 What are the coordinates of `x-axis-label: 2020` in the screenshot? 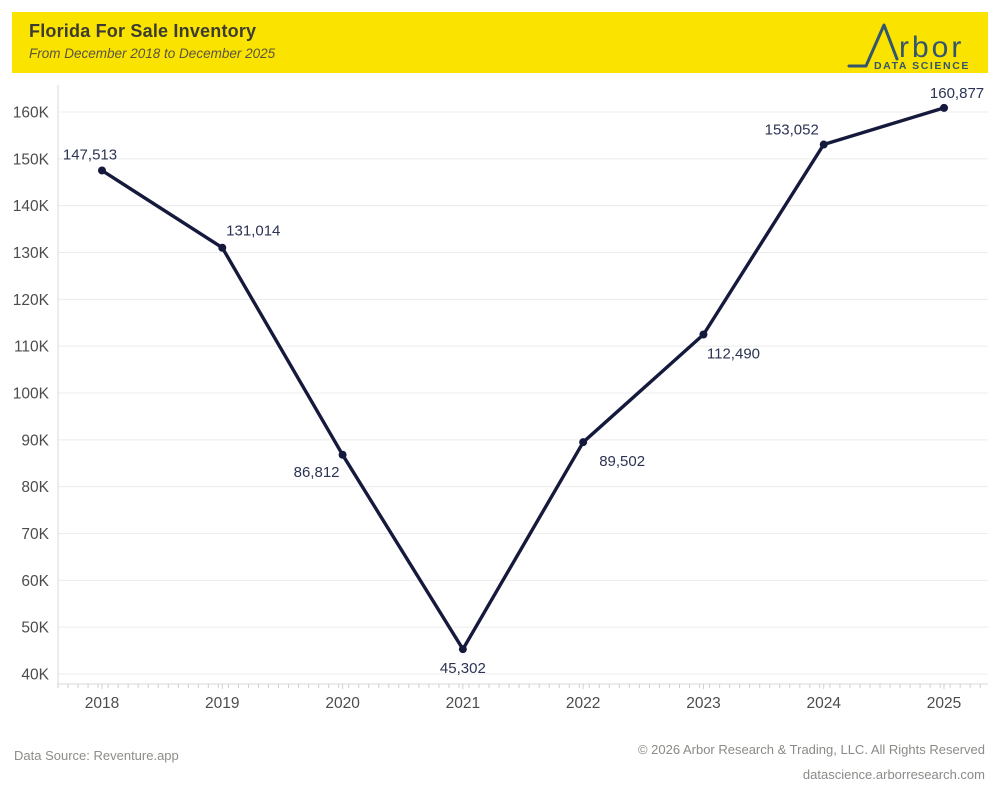 It's located at (342, 703).